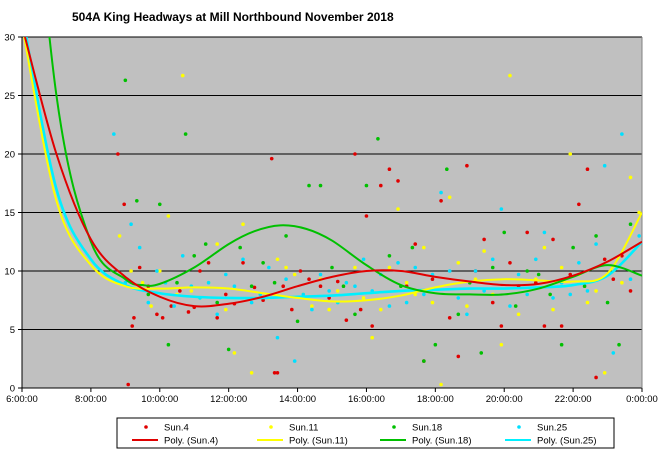  Describe the element at coordinates (567, 441) in the screenshot. I see `legend-label-poly-sun-25: Poly. (Sun.25)` at that location.